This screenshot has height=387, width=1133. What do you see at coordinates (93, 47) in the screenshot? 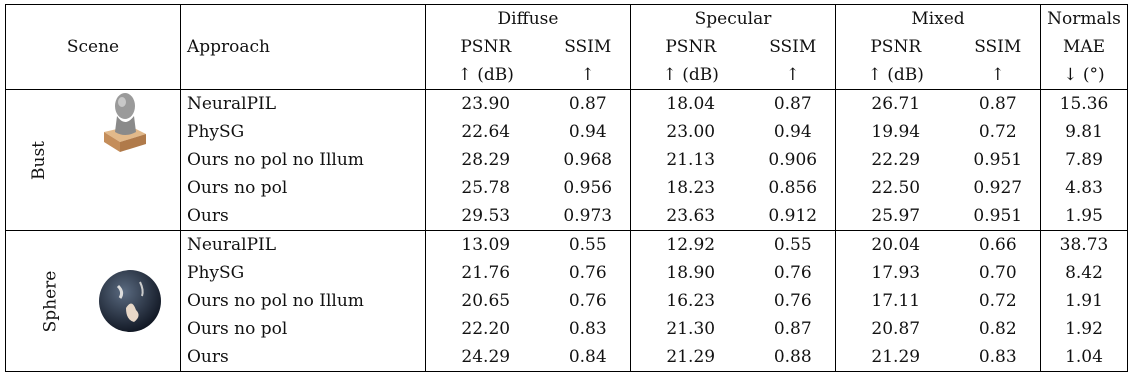
I see `scene-header: Scene` at bounding box center [93, 47].